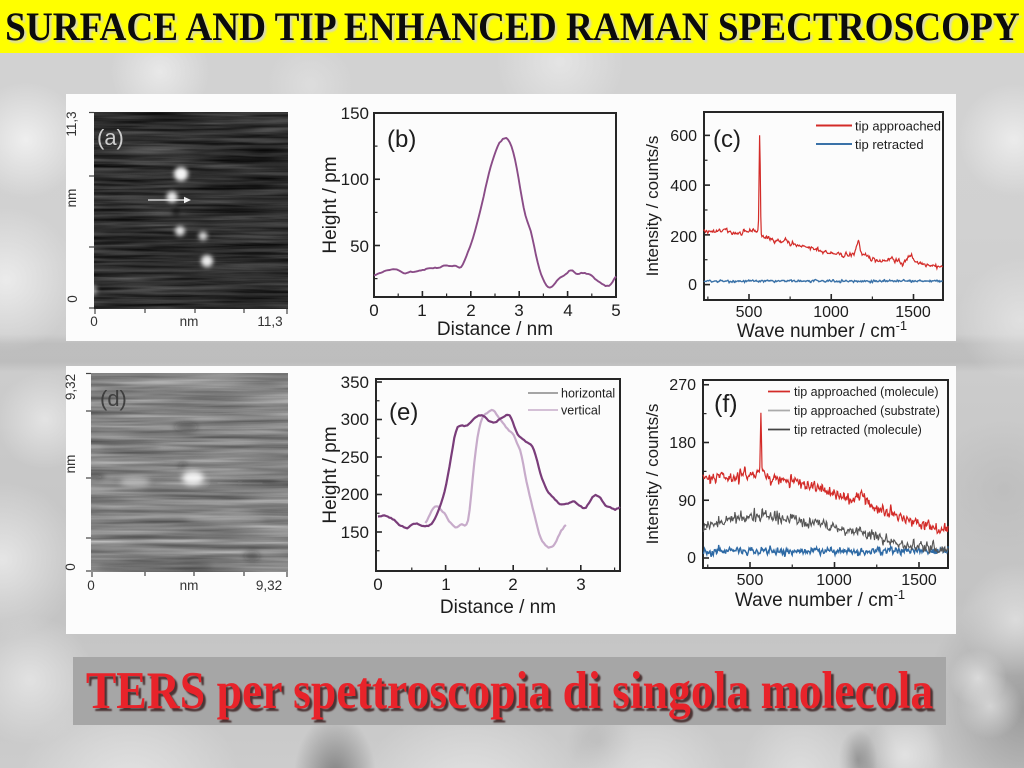  I want to click on svg-text: 100, so click(355, 179).